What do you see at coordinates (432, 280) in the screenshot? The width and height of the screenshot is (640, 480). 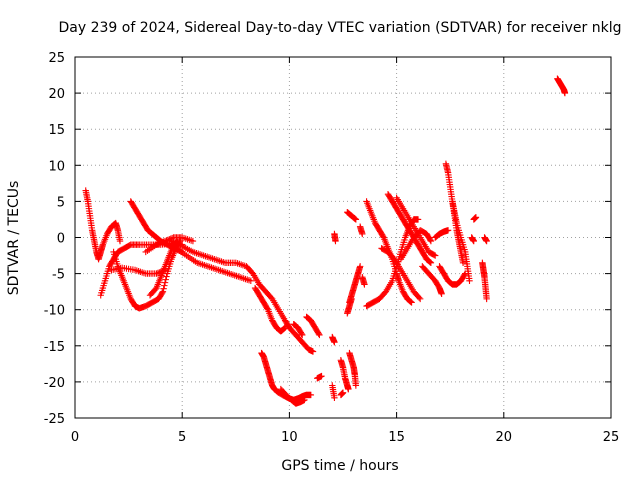 I see `series-arc-ah` at bounding box center [432, 280].